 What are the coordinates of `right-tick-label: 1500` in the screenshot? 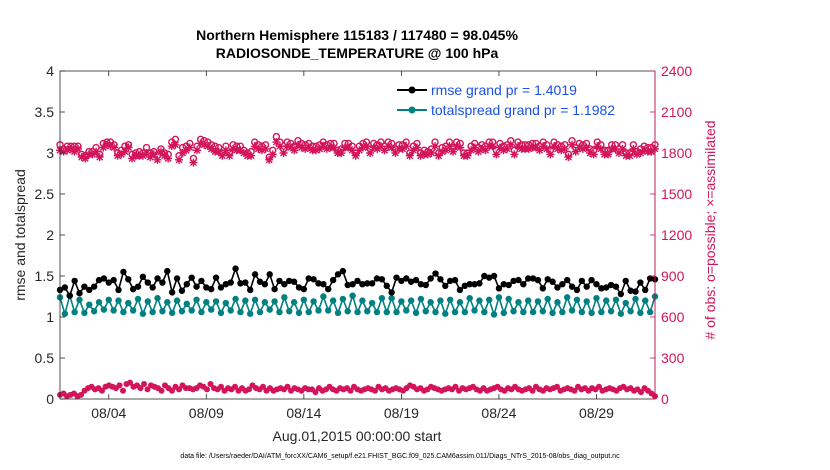 It's located at (676, 194).